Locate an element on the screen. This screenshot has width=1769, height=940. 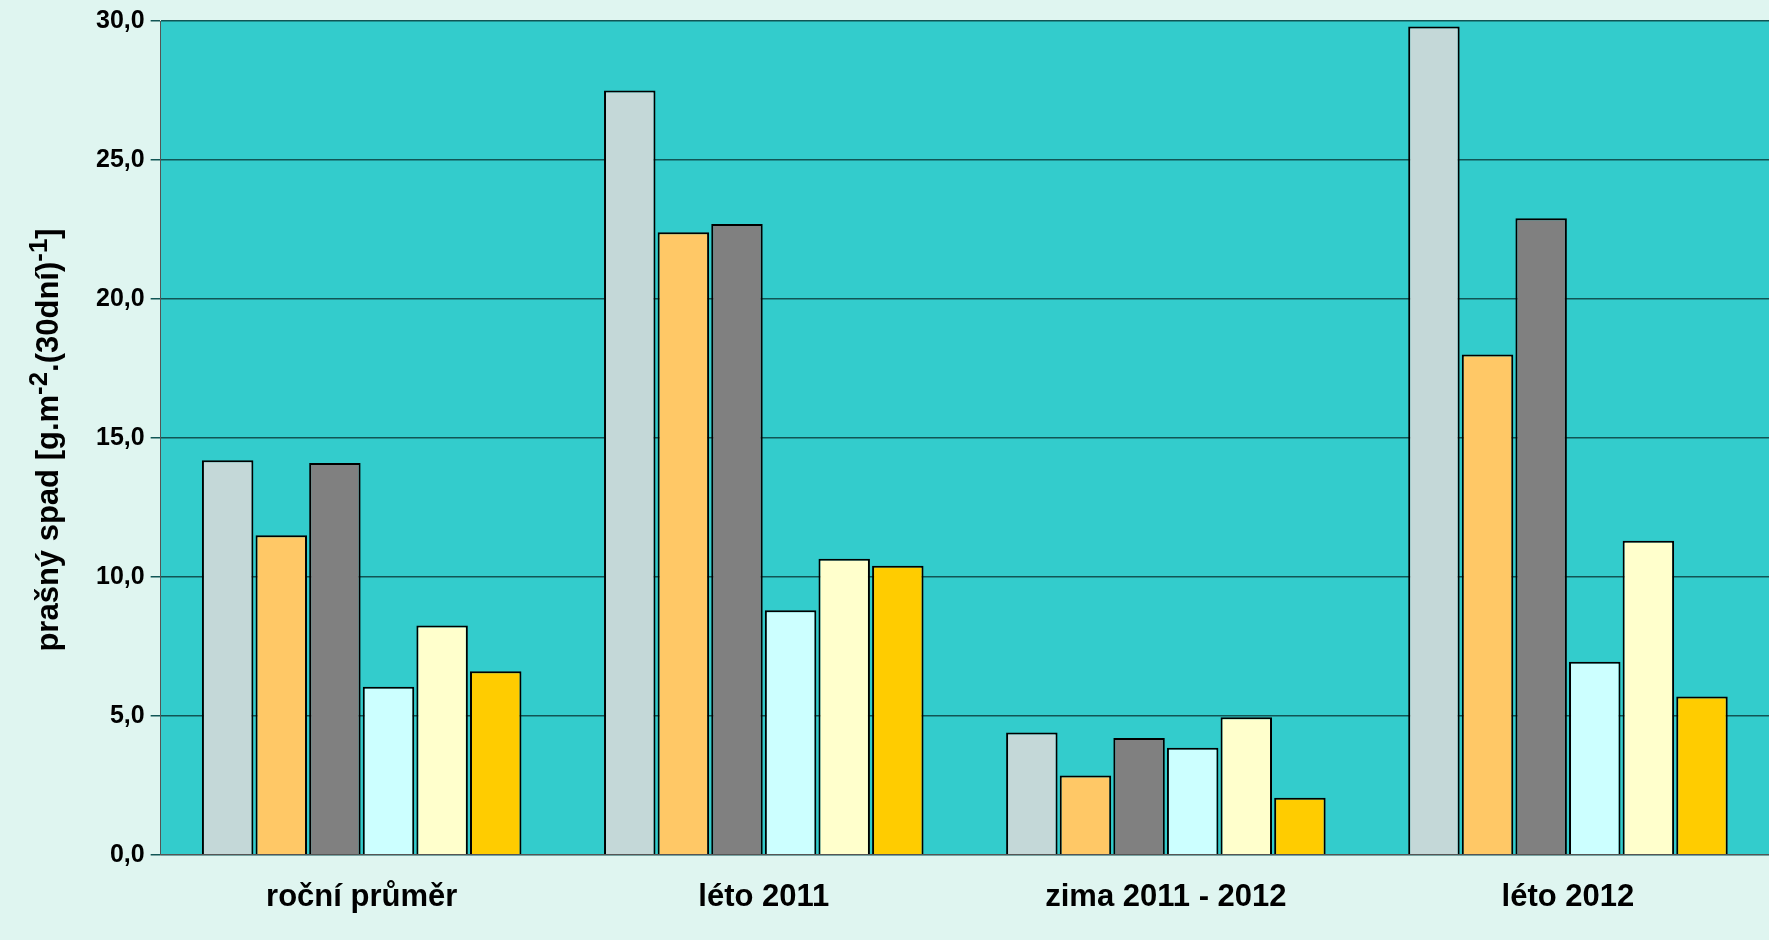
x-tick-label: léto 2011 is located at coordinates (764, 895).